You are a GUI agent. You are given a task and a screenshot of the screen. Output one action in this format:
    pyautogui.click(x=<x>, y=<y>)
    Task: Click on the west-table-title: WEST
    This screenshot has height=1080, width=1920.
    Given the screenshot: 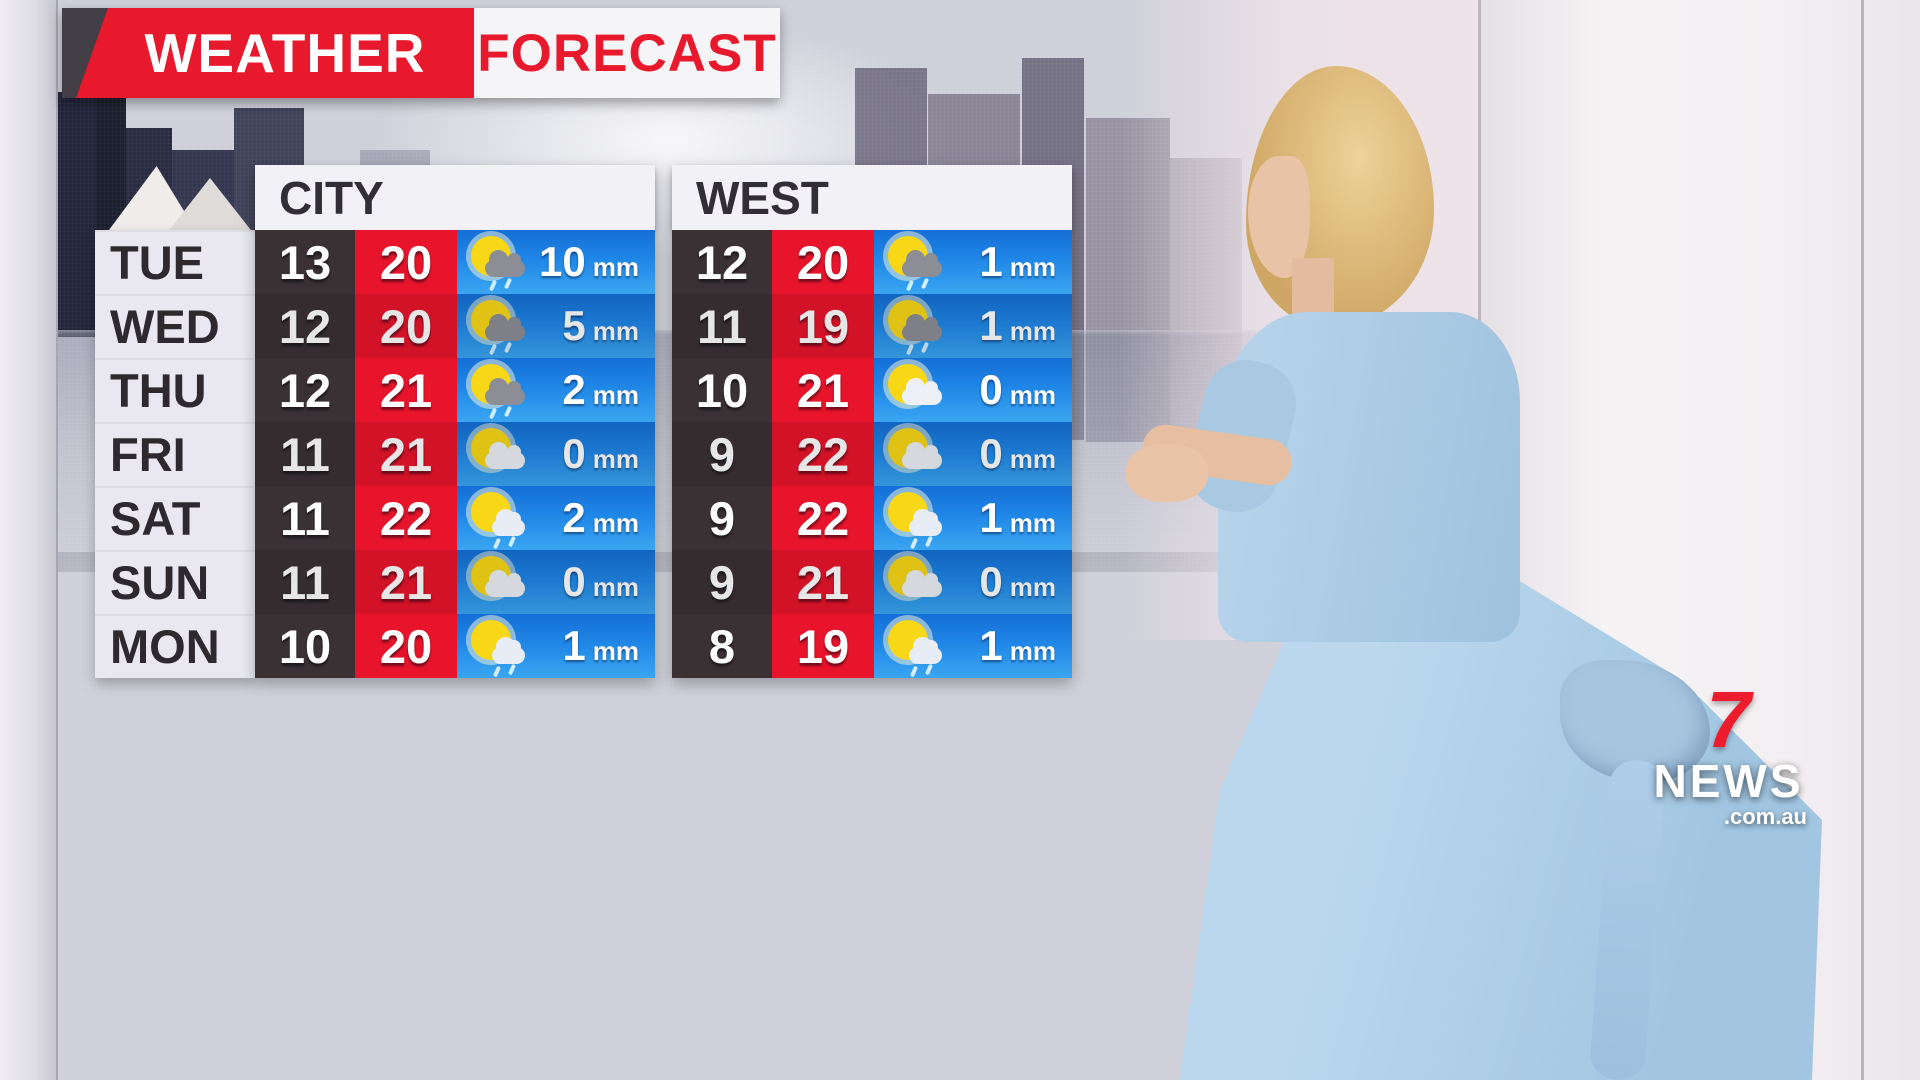 What is the action you would take?
    pyautogui.click(x=872, y=197)
    